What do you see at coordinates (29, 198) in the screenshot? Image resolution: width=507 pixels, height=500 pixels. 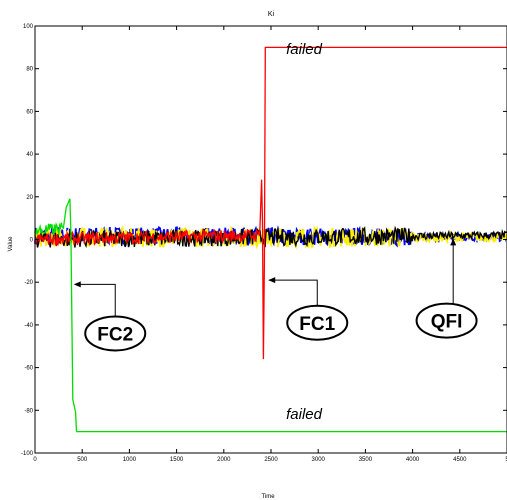 I see `y-tick-label: 20` at bounding box center [29, 198].